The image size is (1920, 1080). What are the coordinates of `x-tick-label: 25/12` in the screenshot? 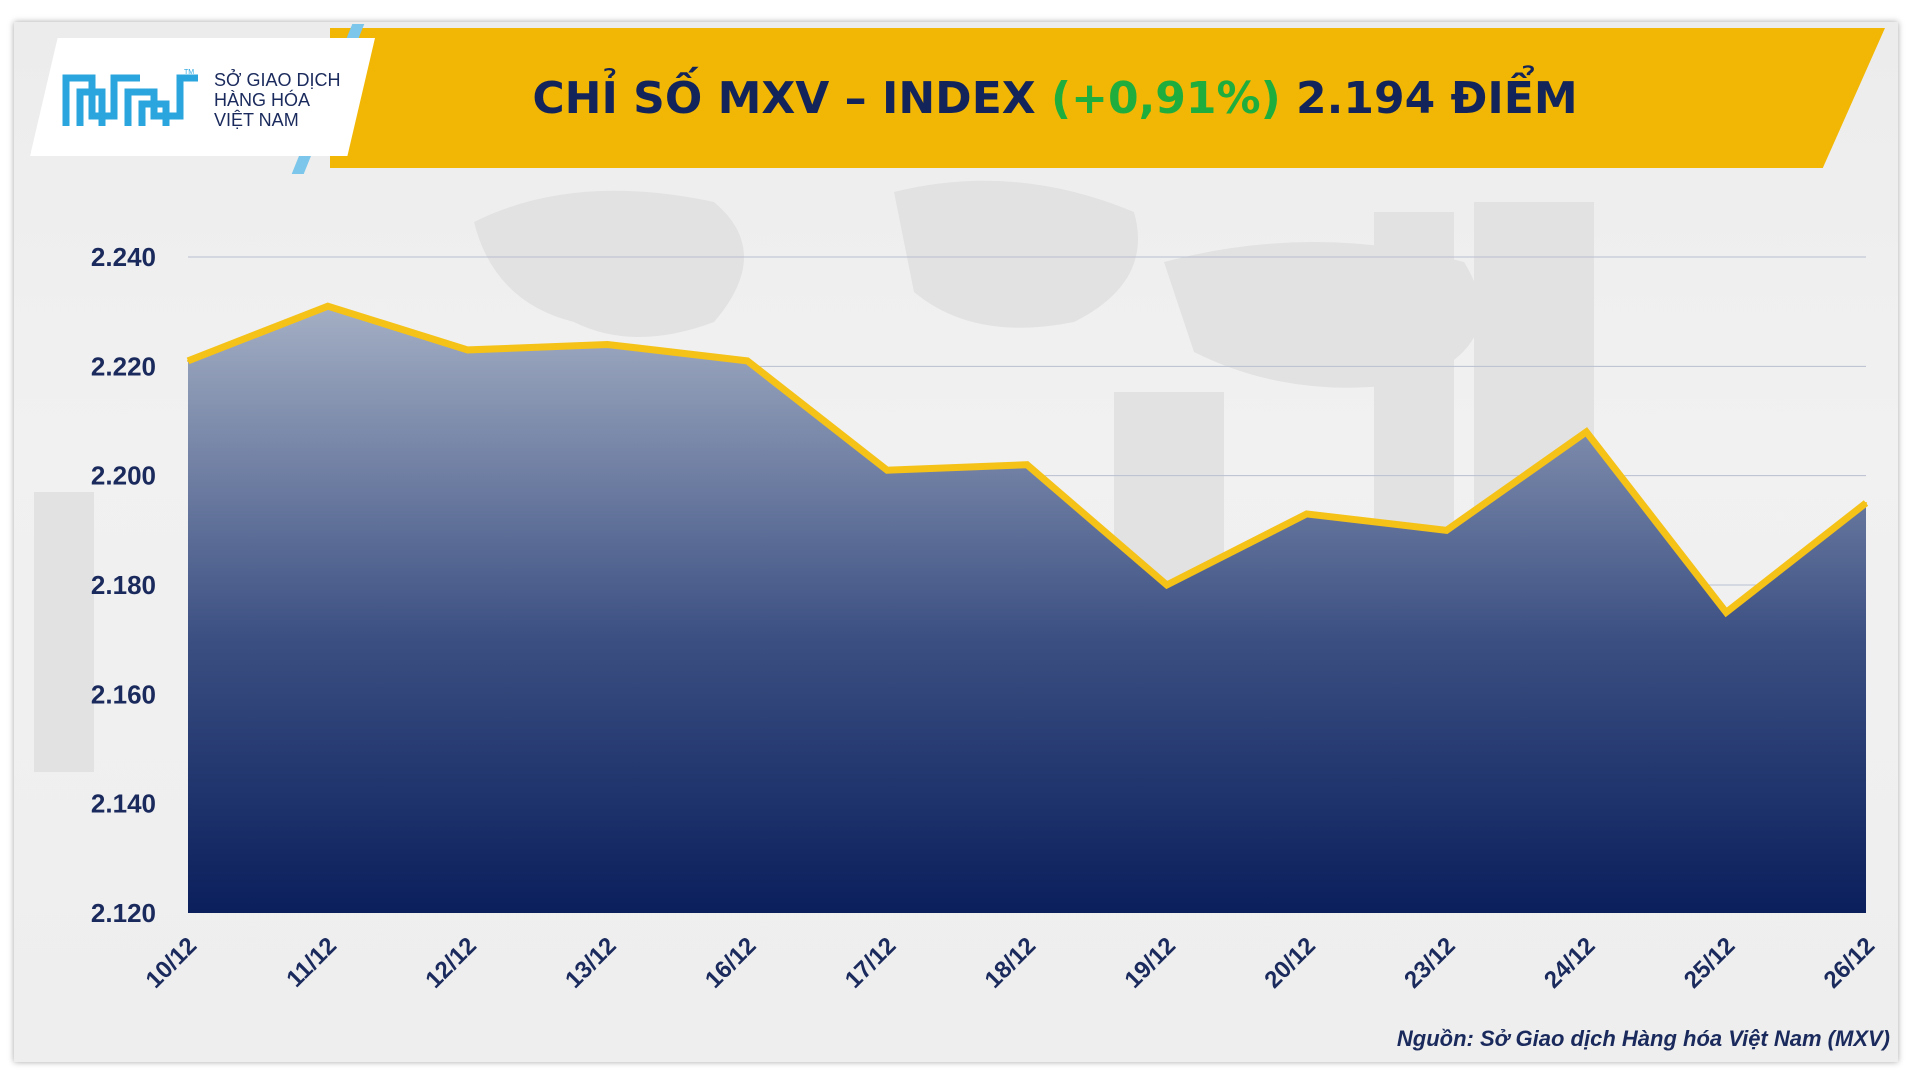 It's located at (1710, 963).